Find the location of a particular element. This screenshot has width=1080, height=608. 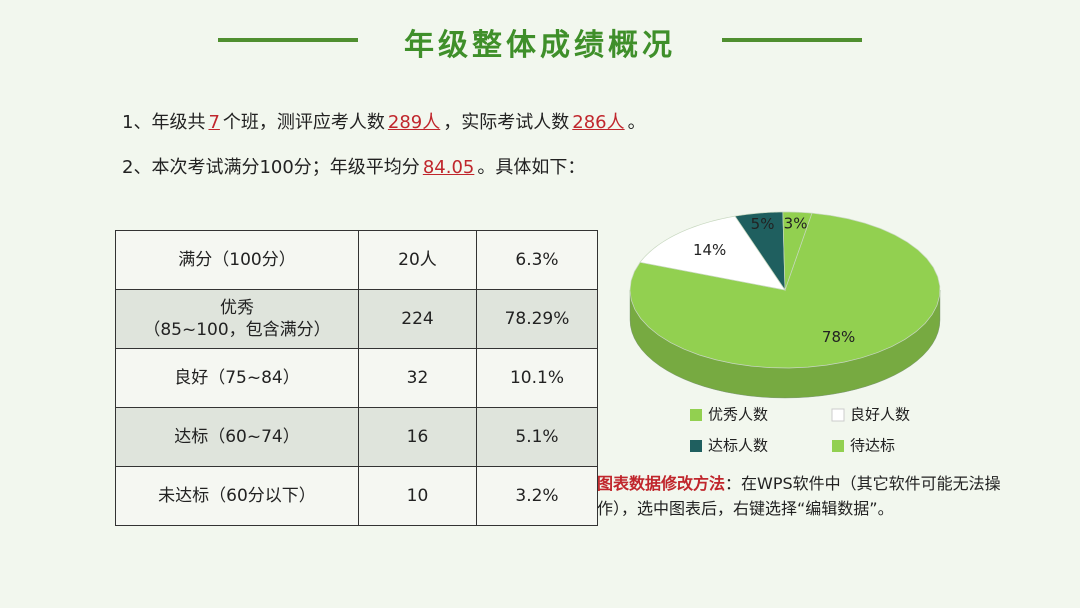

summary-line: 2、本次考试满分100分；年级平均分 84.05 。具体如下： is located at coordinates (353, 166).